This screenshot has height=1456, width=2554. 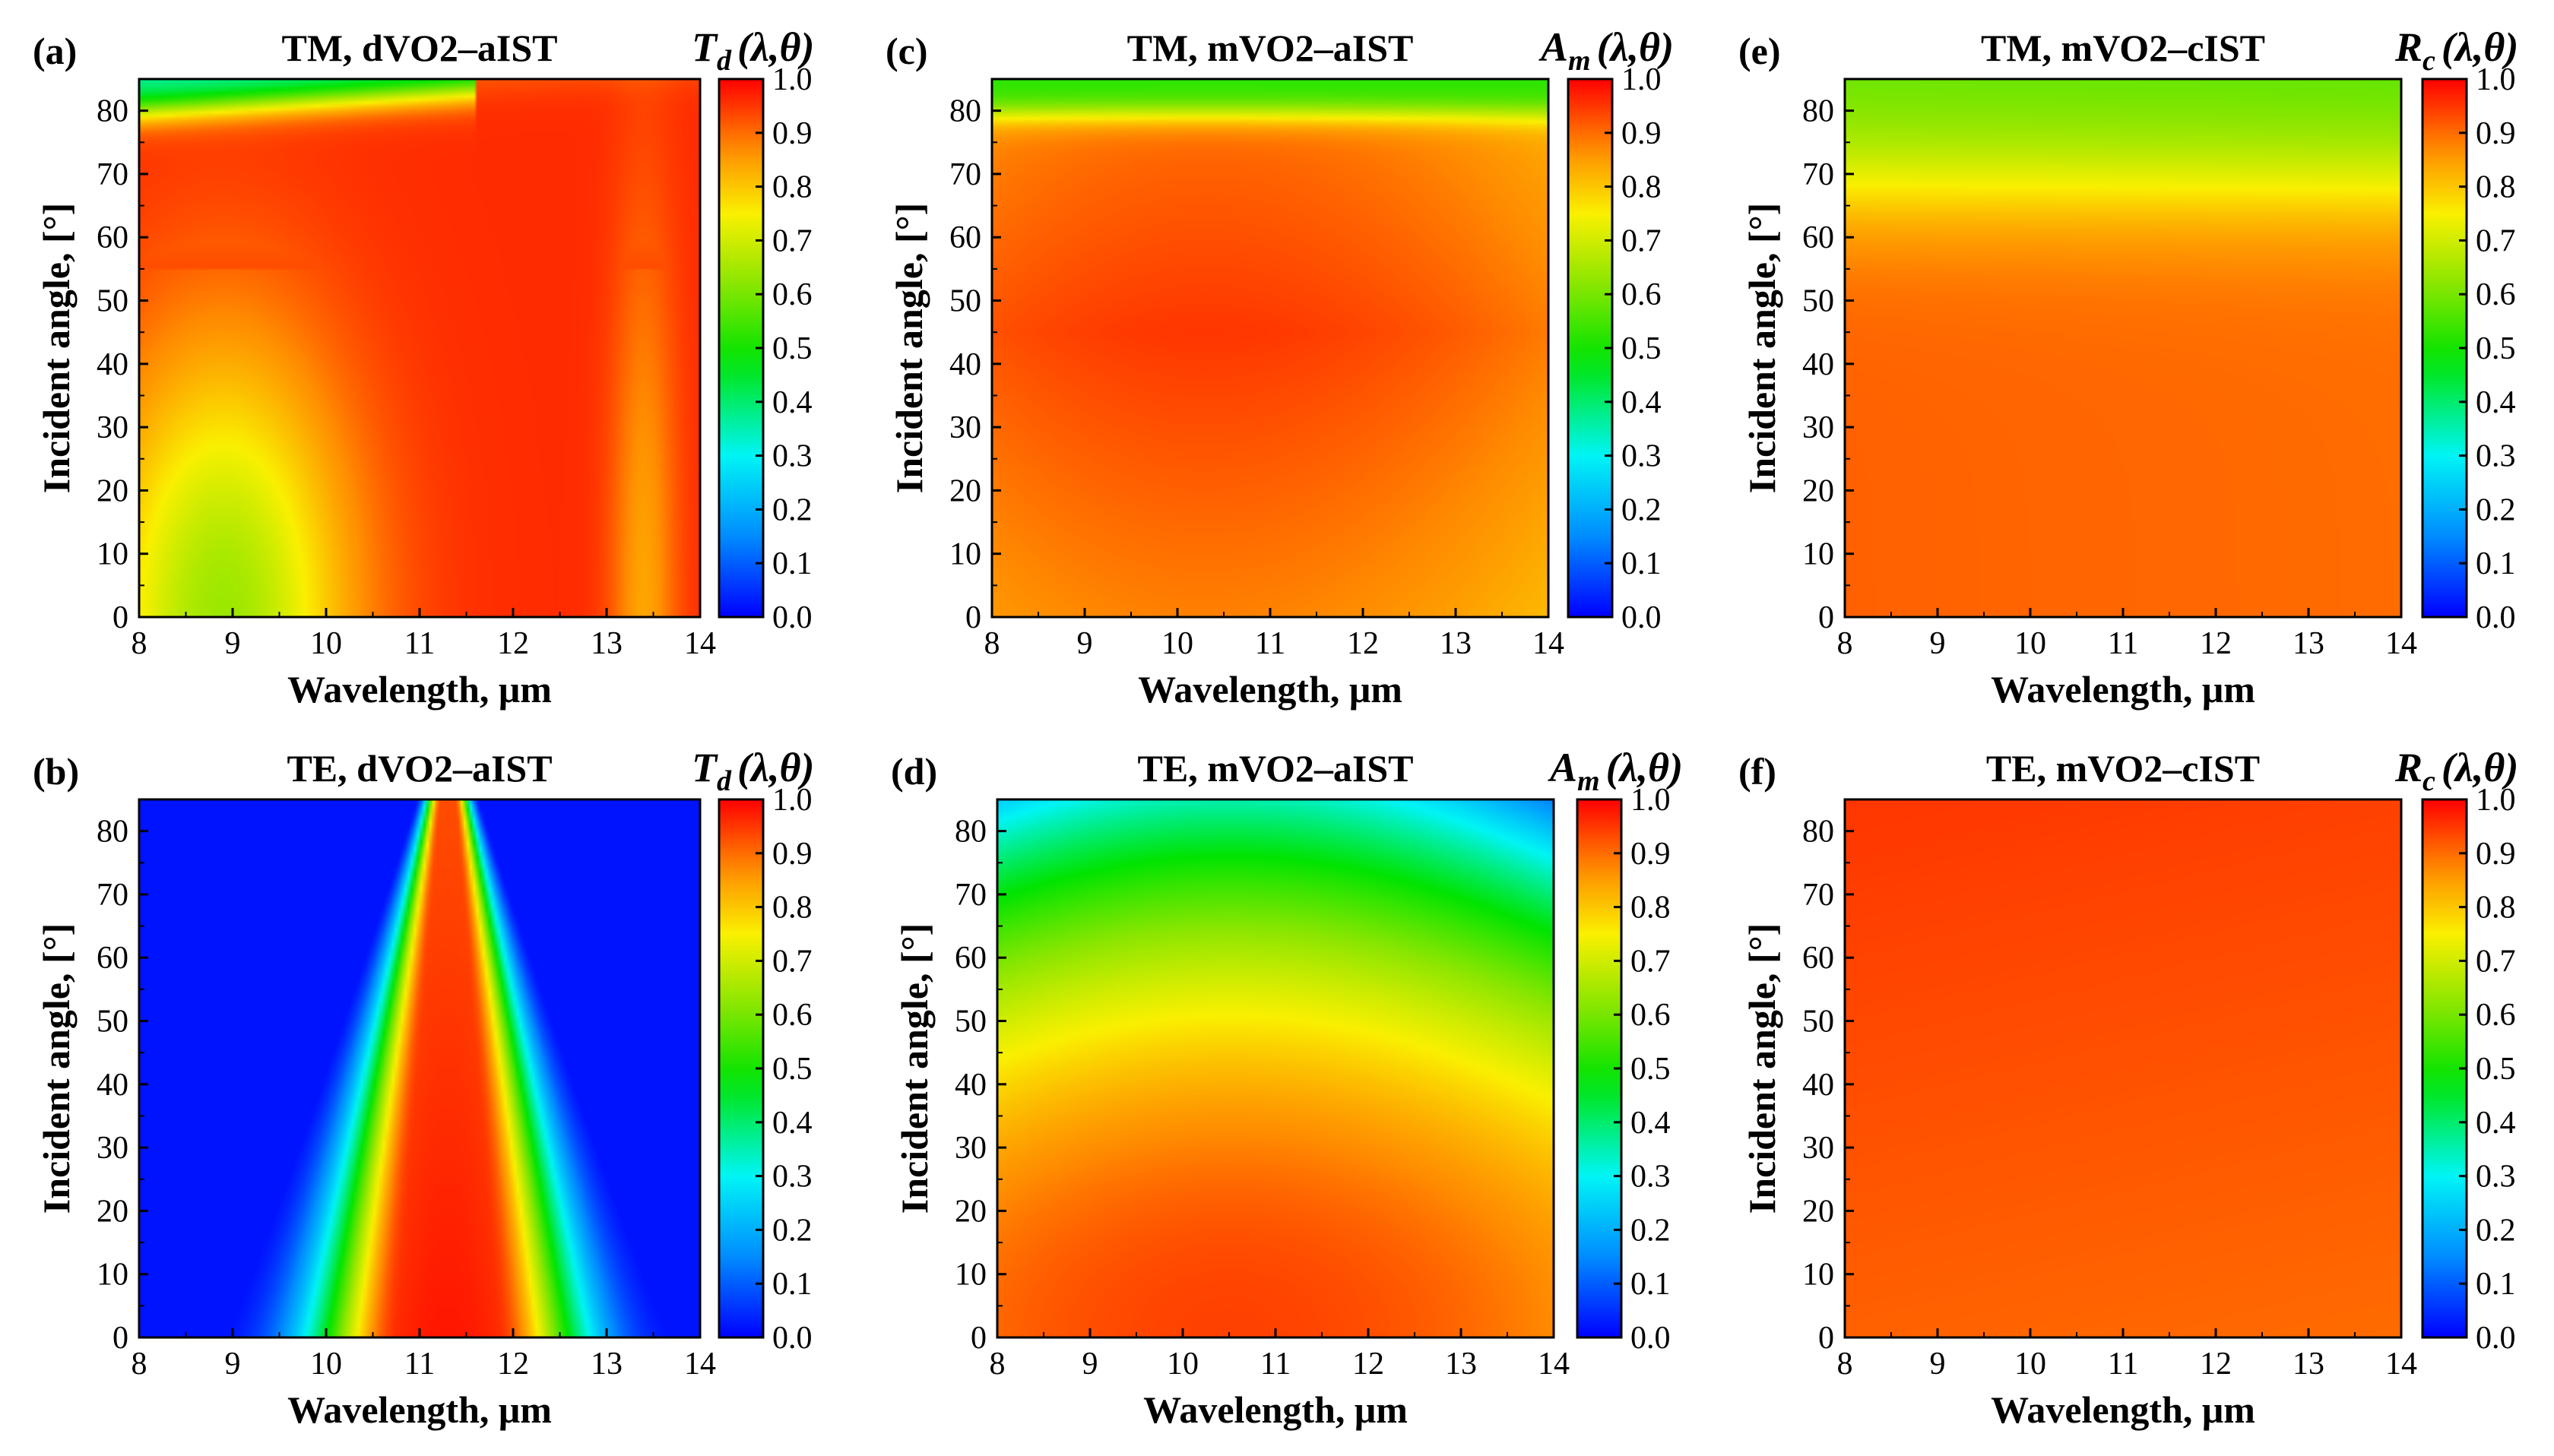 What do you see at coordinates (55, 51) in the screenshot?
I see `panel-label: (a)` at bounding box center [55, 51].